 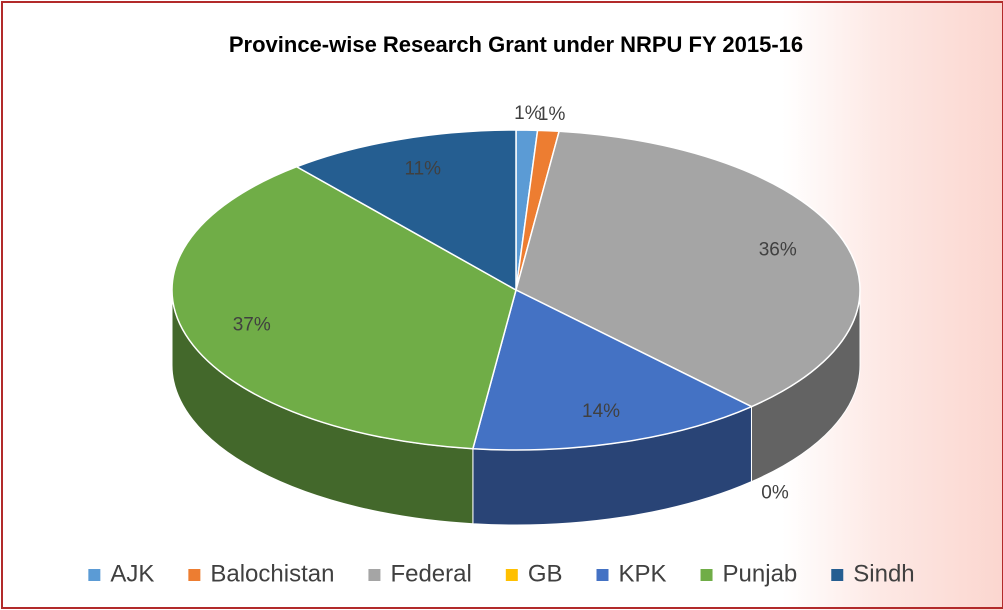 What do you see at coordinates (760, 573) in the screenshot?
I see `legend-label: Punjab` at bounding box center [760, 573].